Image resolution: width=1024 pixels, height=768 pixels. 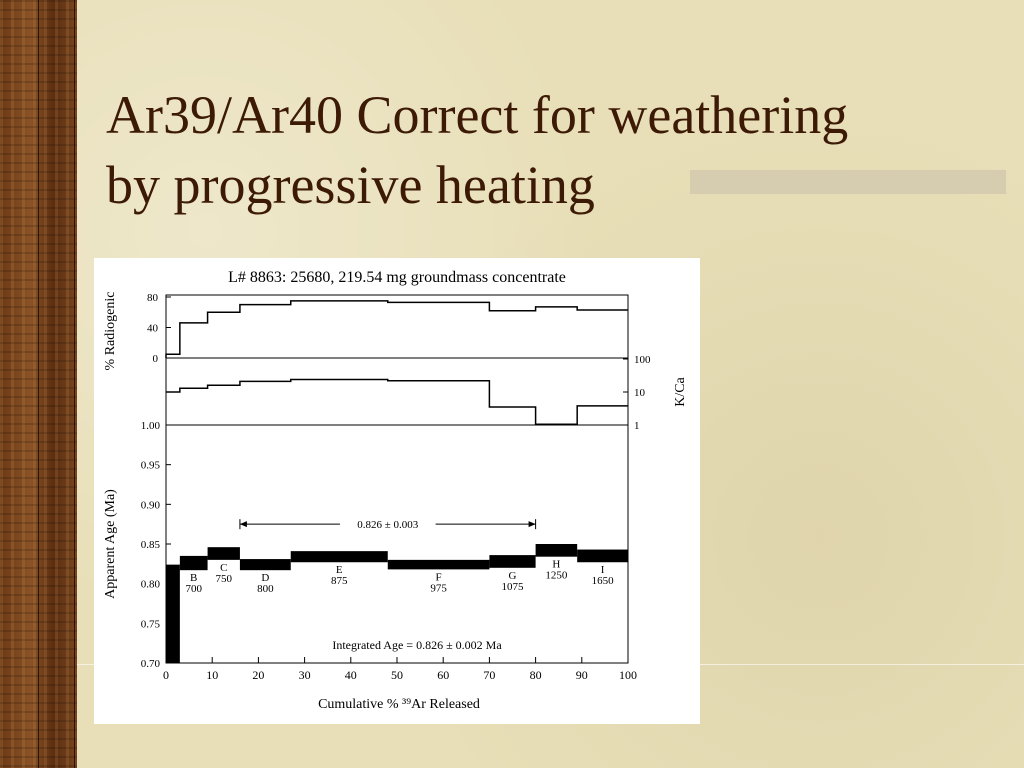 What do you see at coordinates (417, 645) in the screenshot?
I see `integrated-age-label: Integrated Age = 0.826 ± 0.002 Ma` at bounding box center [417, 645].